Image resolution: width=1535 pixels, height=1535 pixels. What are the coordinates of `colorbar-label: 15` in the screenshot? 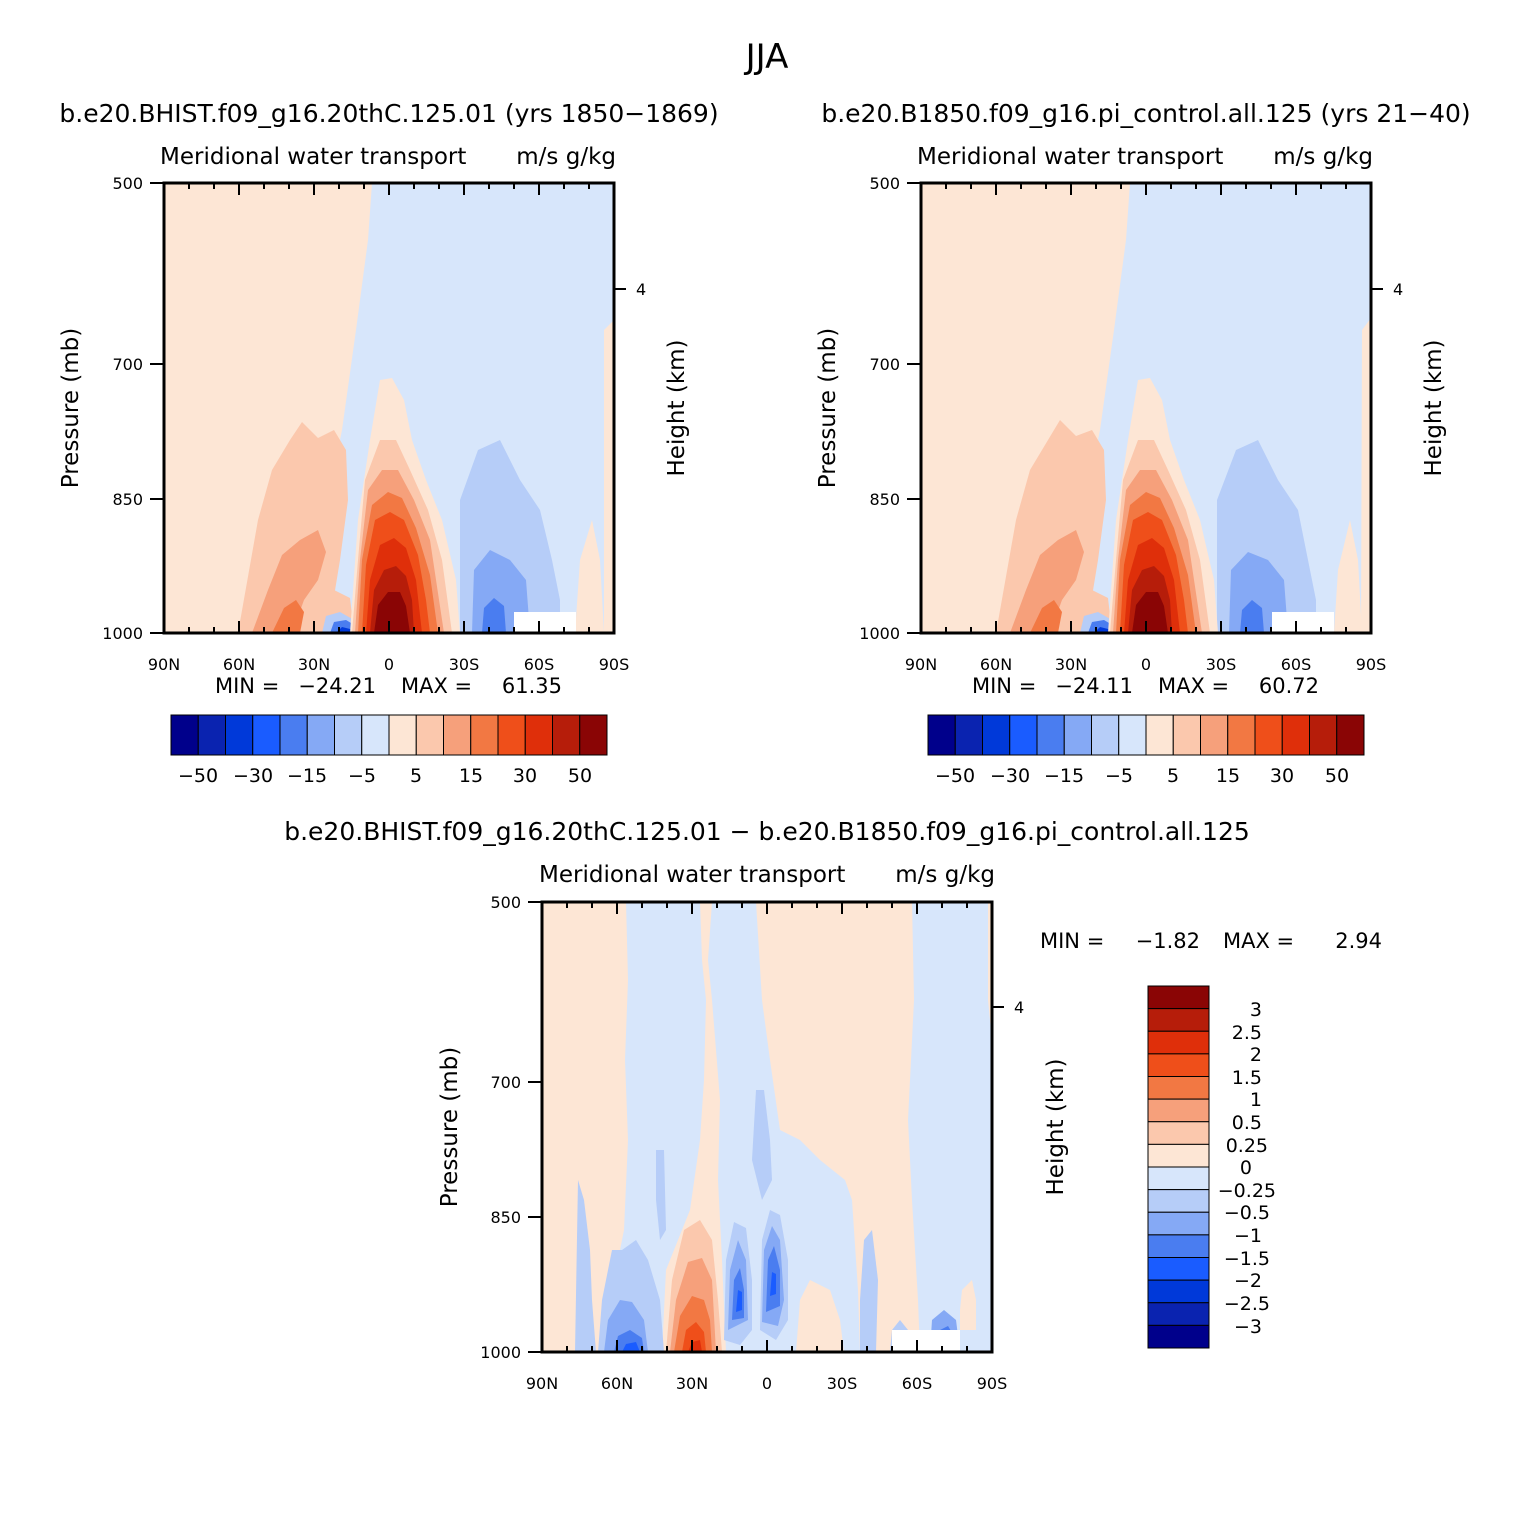 It's located at (471, 776).